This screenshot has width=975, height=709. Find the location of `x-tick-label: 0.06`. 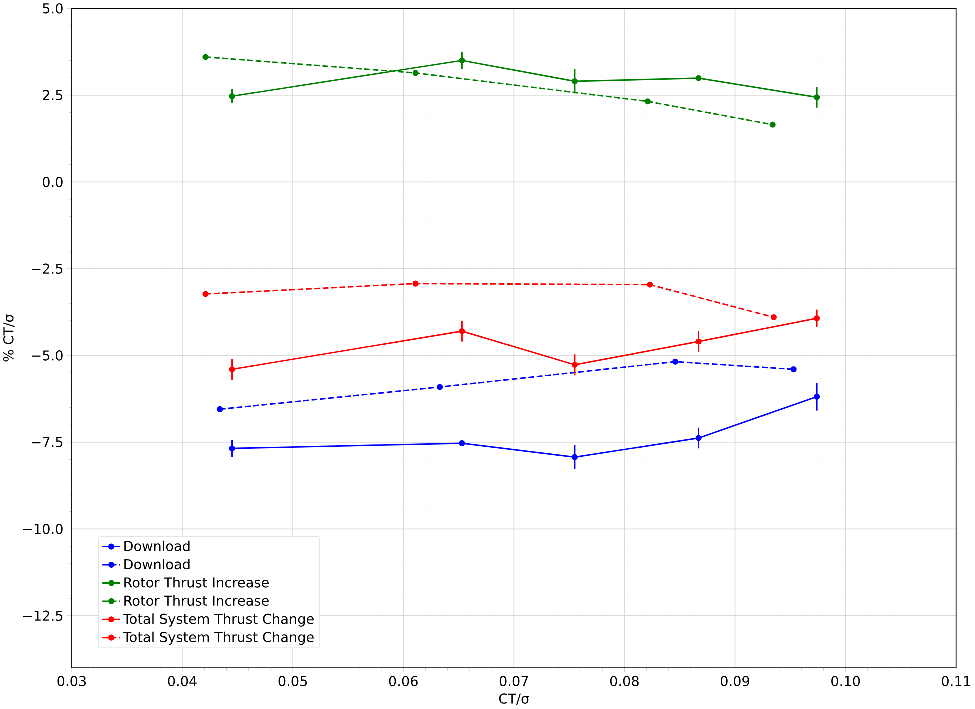

x-tick-label: 0.06 is located at coordinates (403, 681).